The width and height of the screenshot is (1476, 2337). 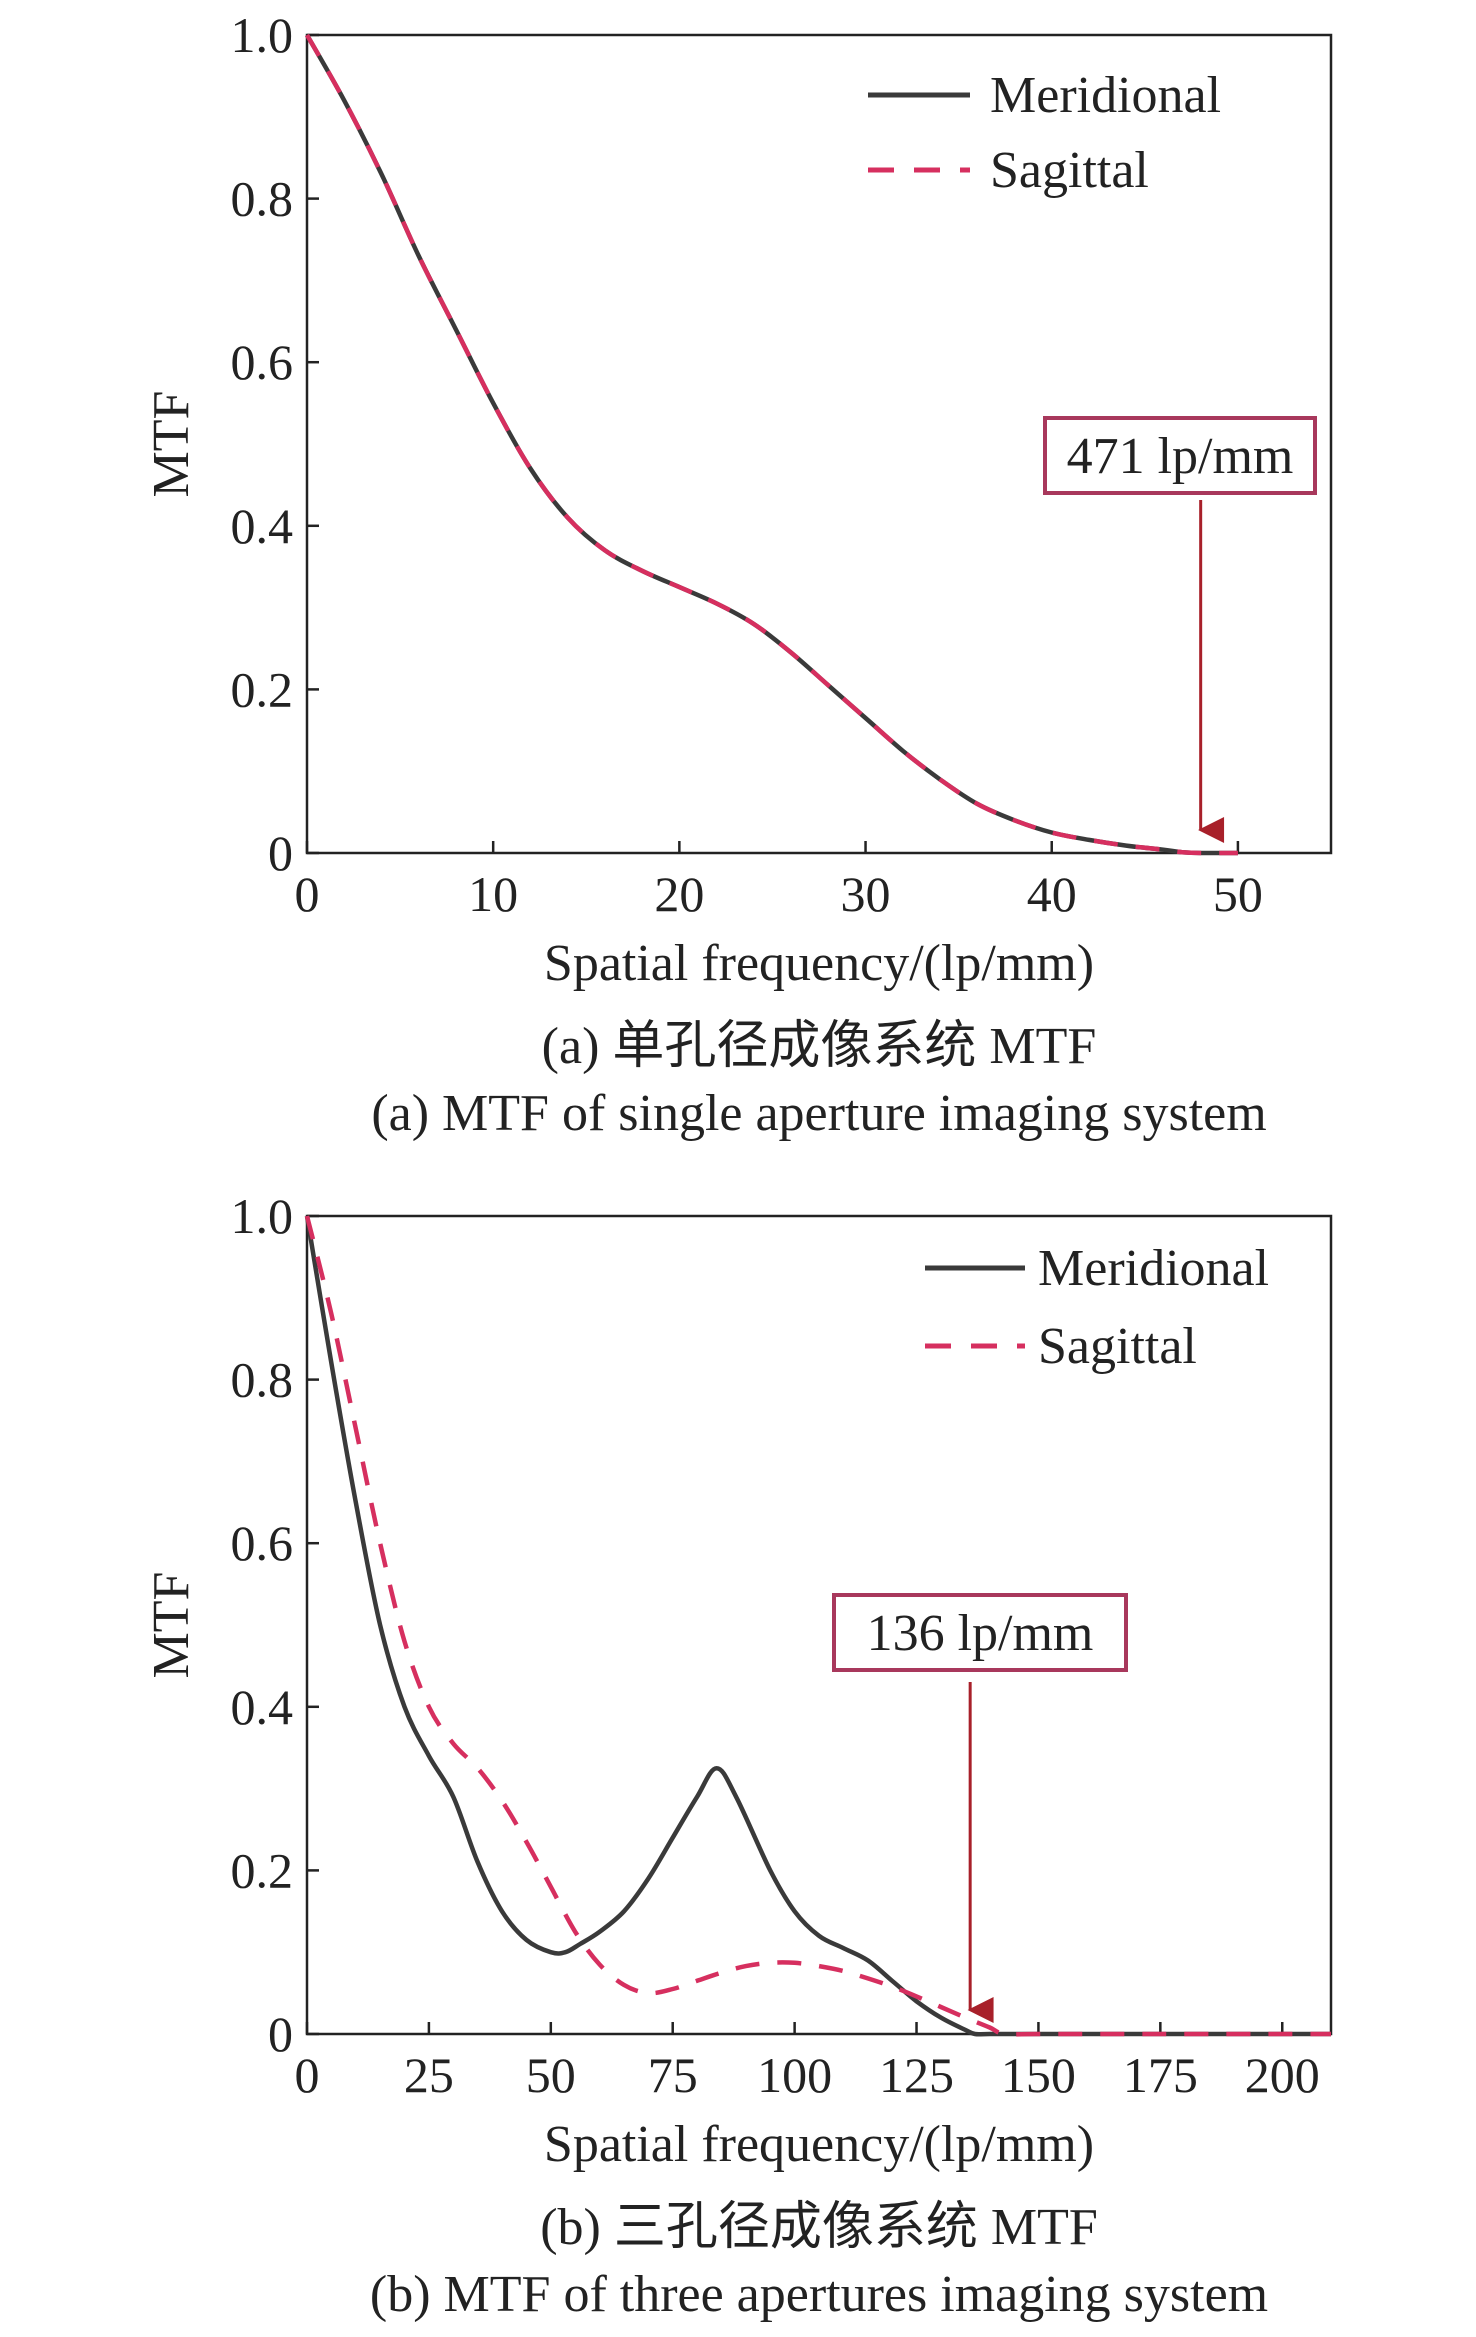 I want to click on annotation-label: 471 lp/mm, so click(x=1180, y=456).